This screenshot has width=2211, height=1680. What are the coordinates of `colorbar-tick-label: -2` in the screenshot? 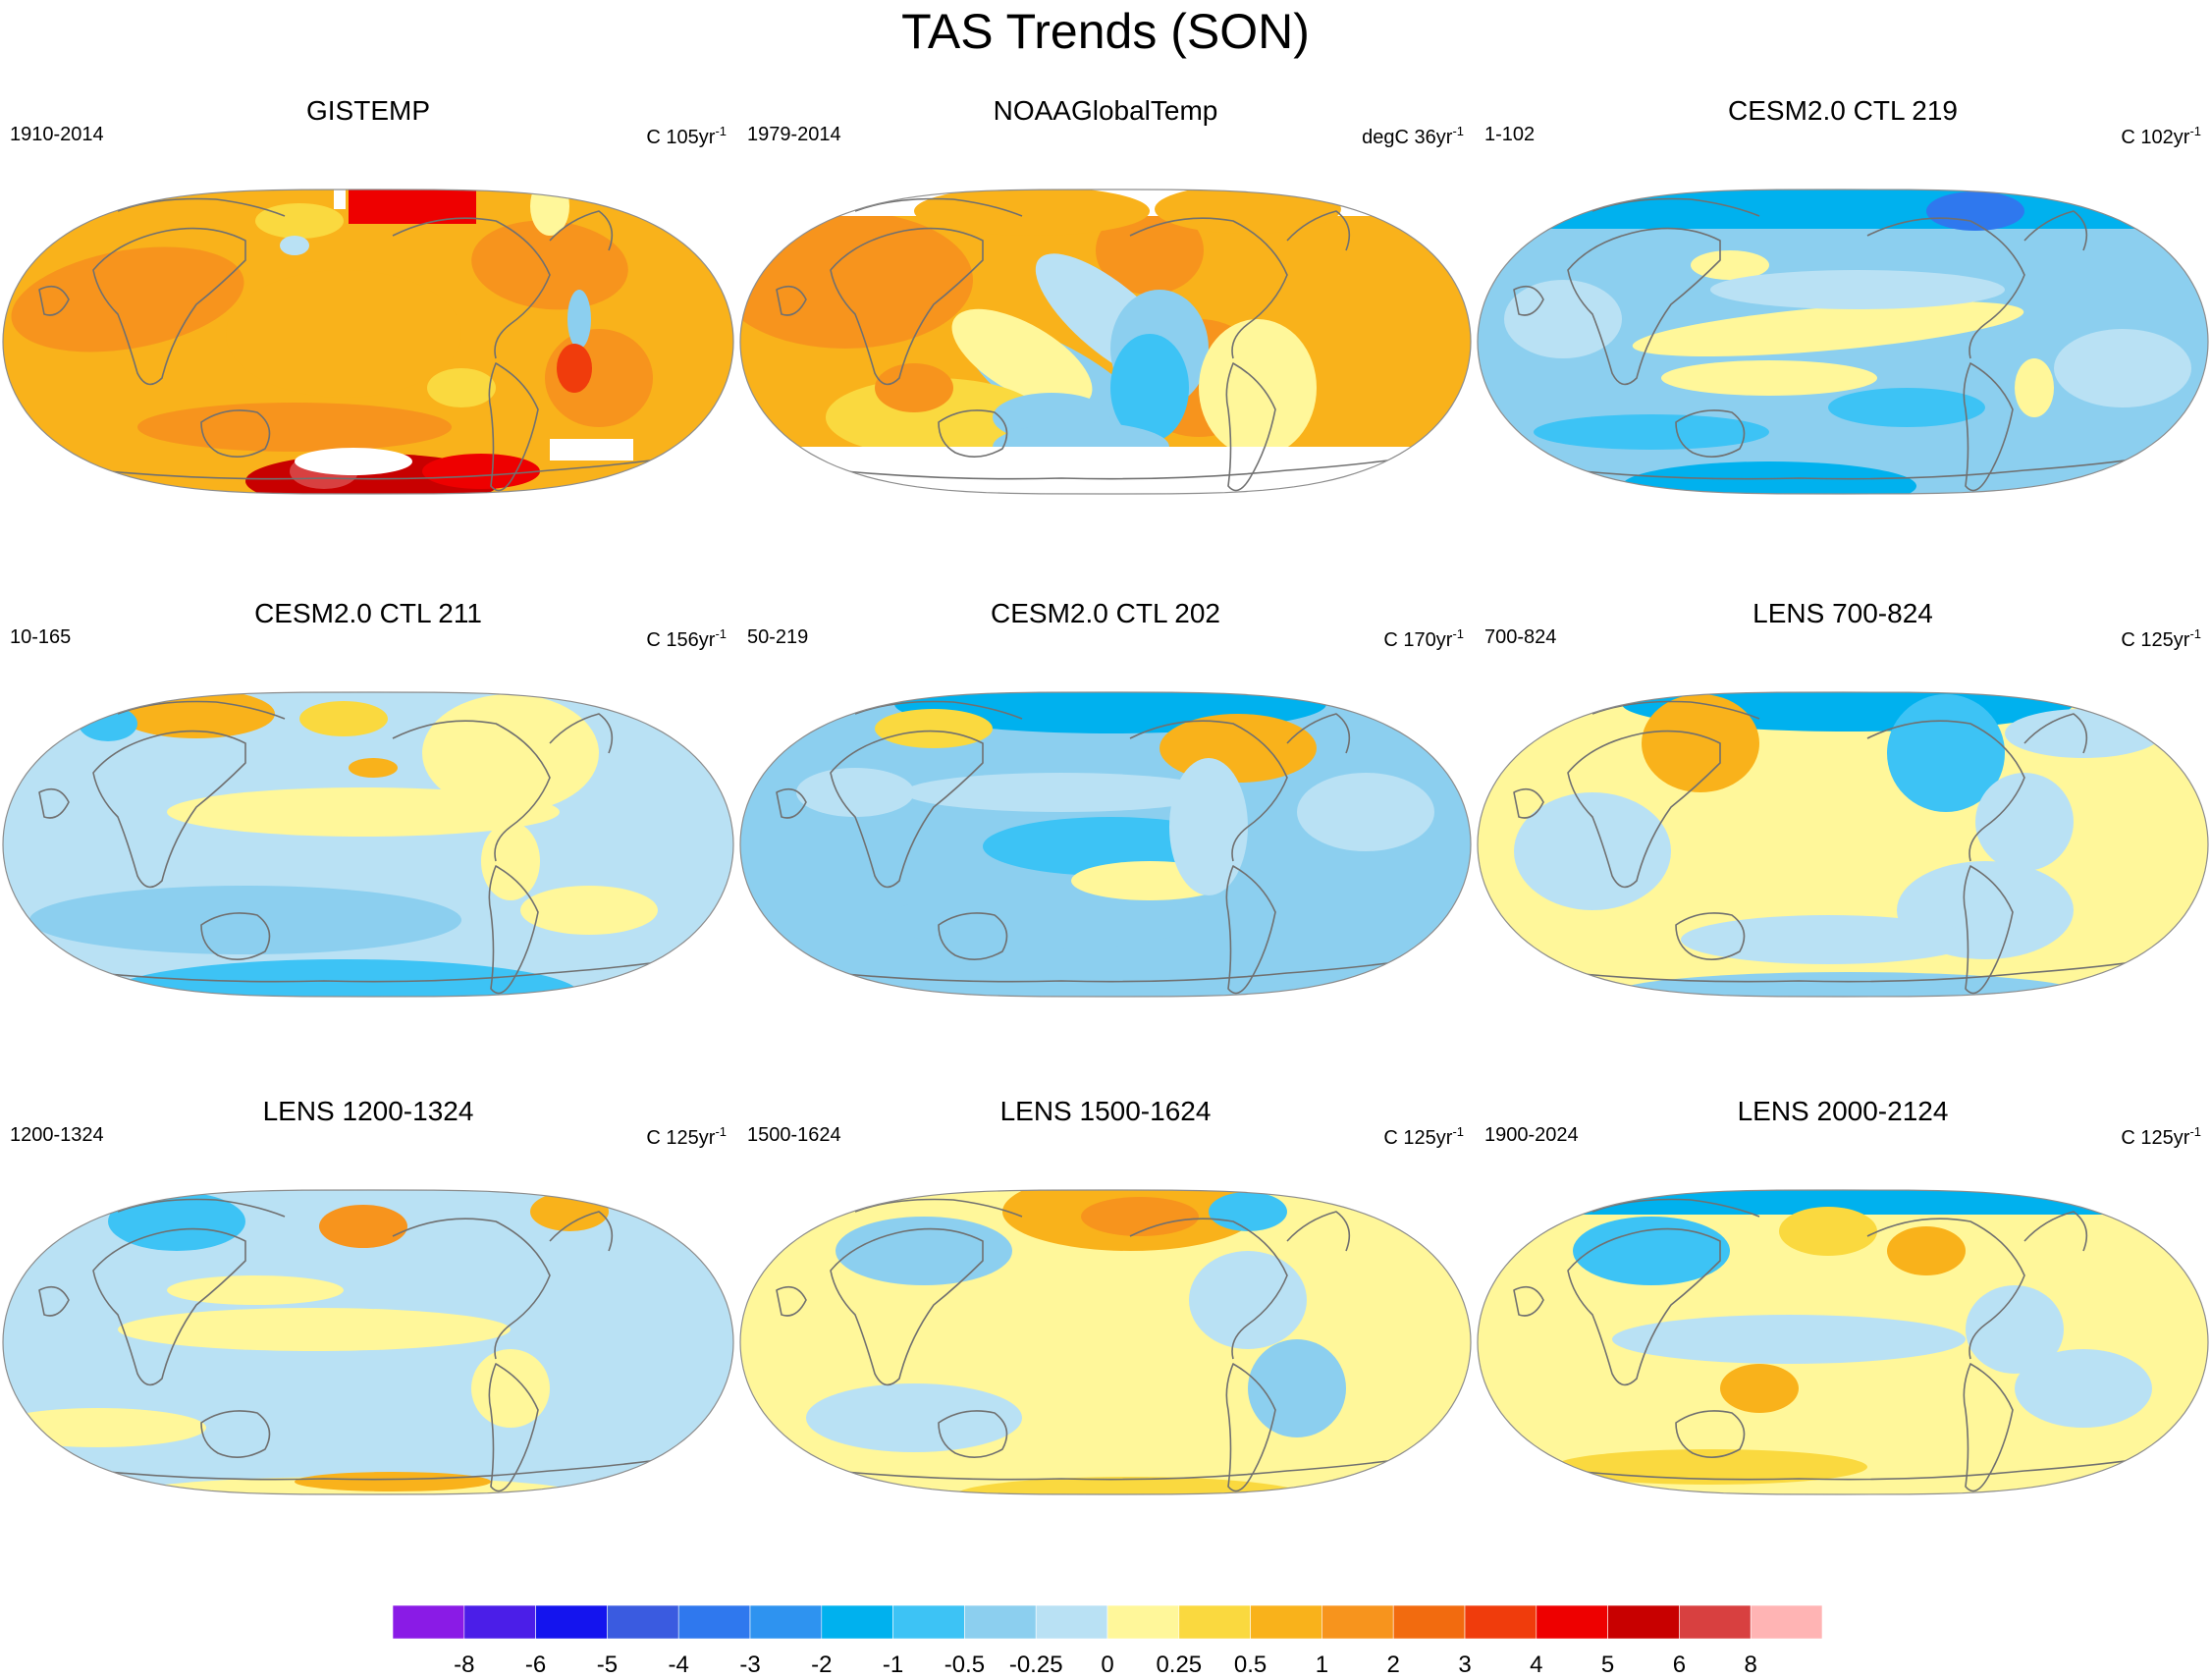 It's located at (821, 1665).